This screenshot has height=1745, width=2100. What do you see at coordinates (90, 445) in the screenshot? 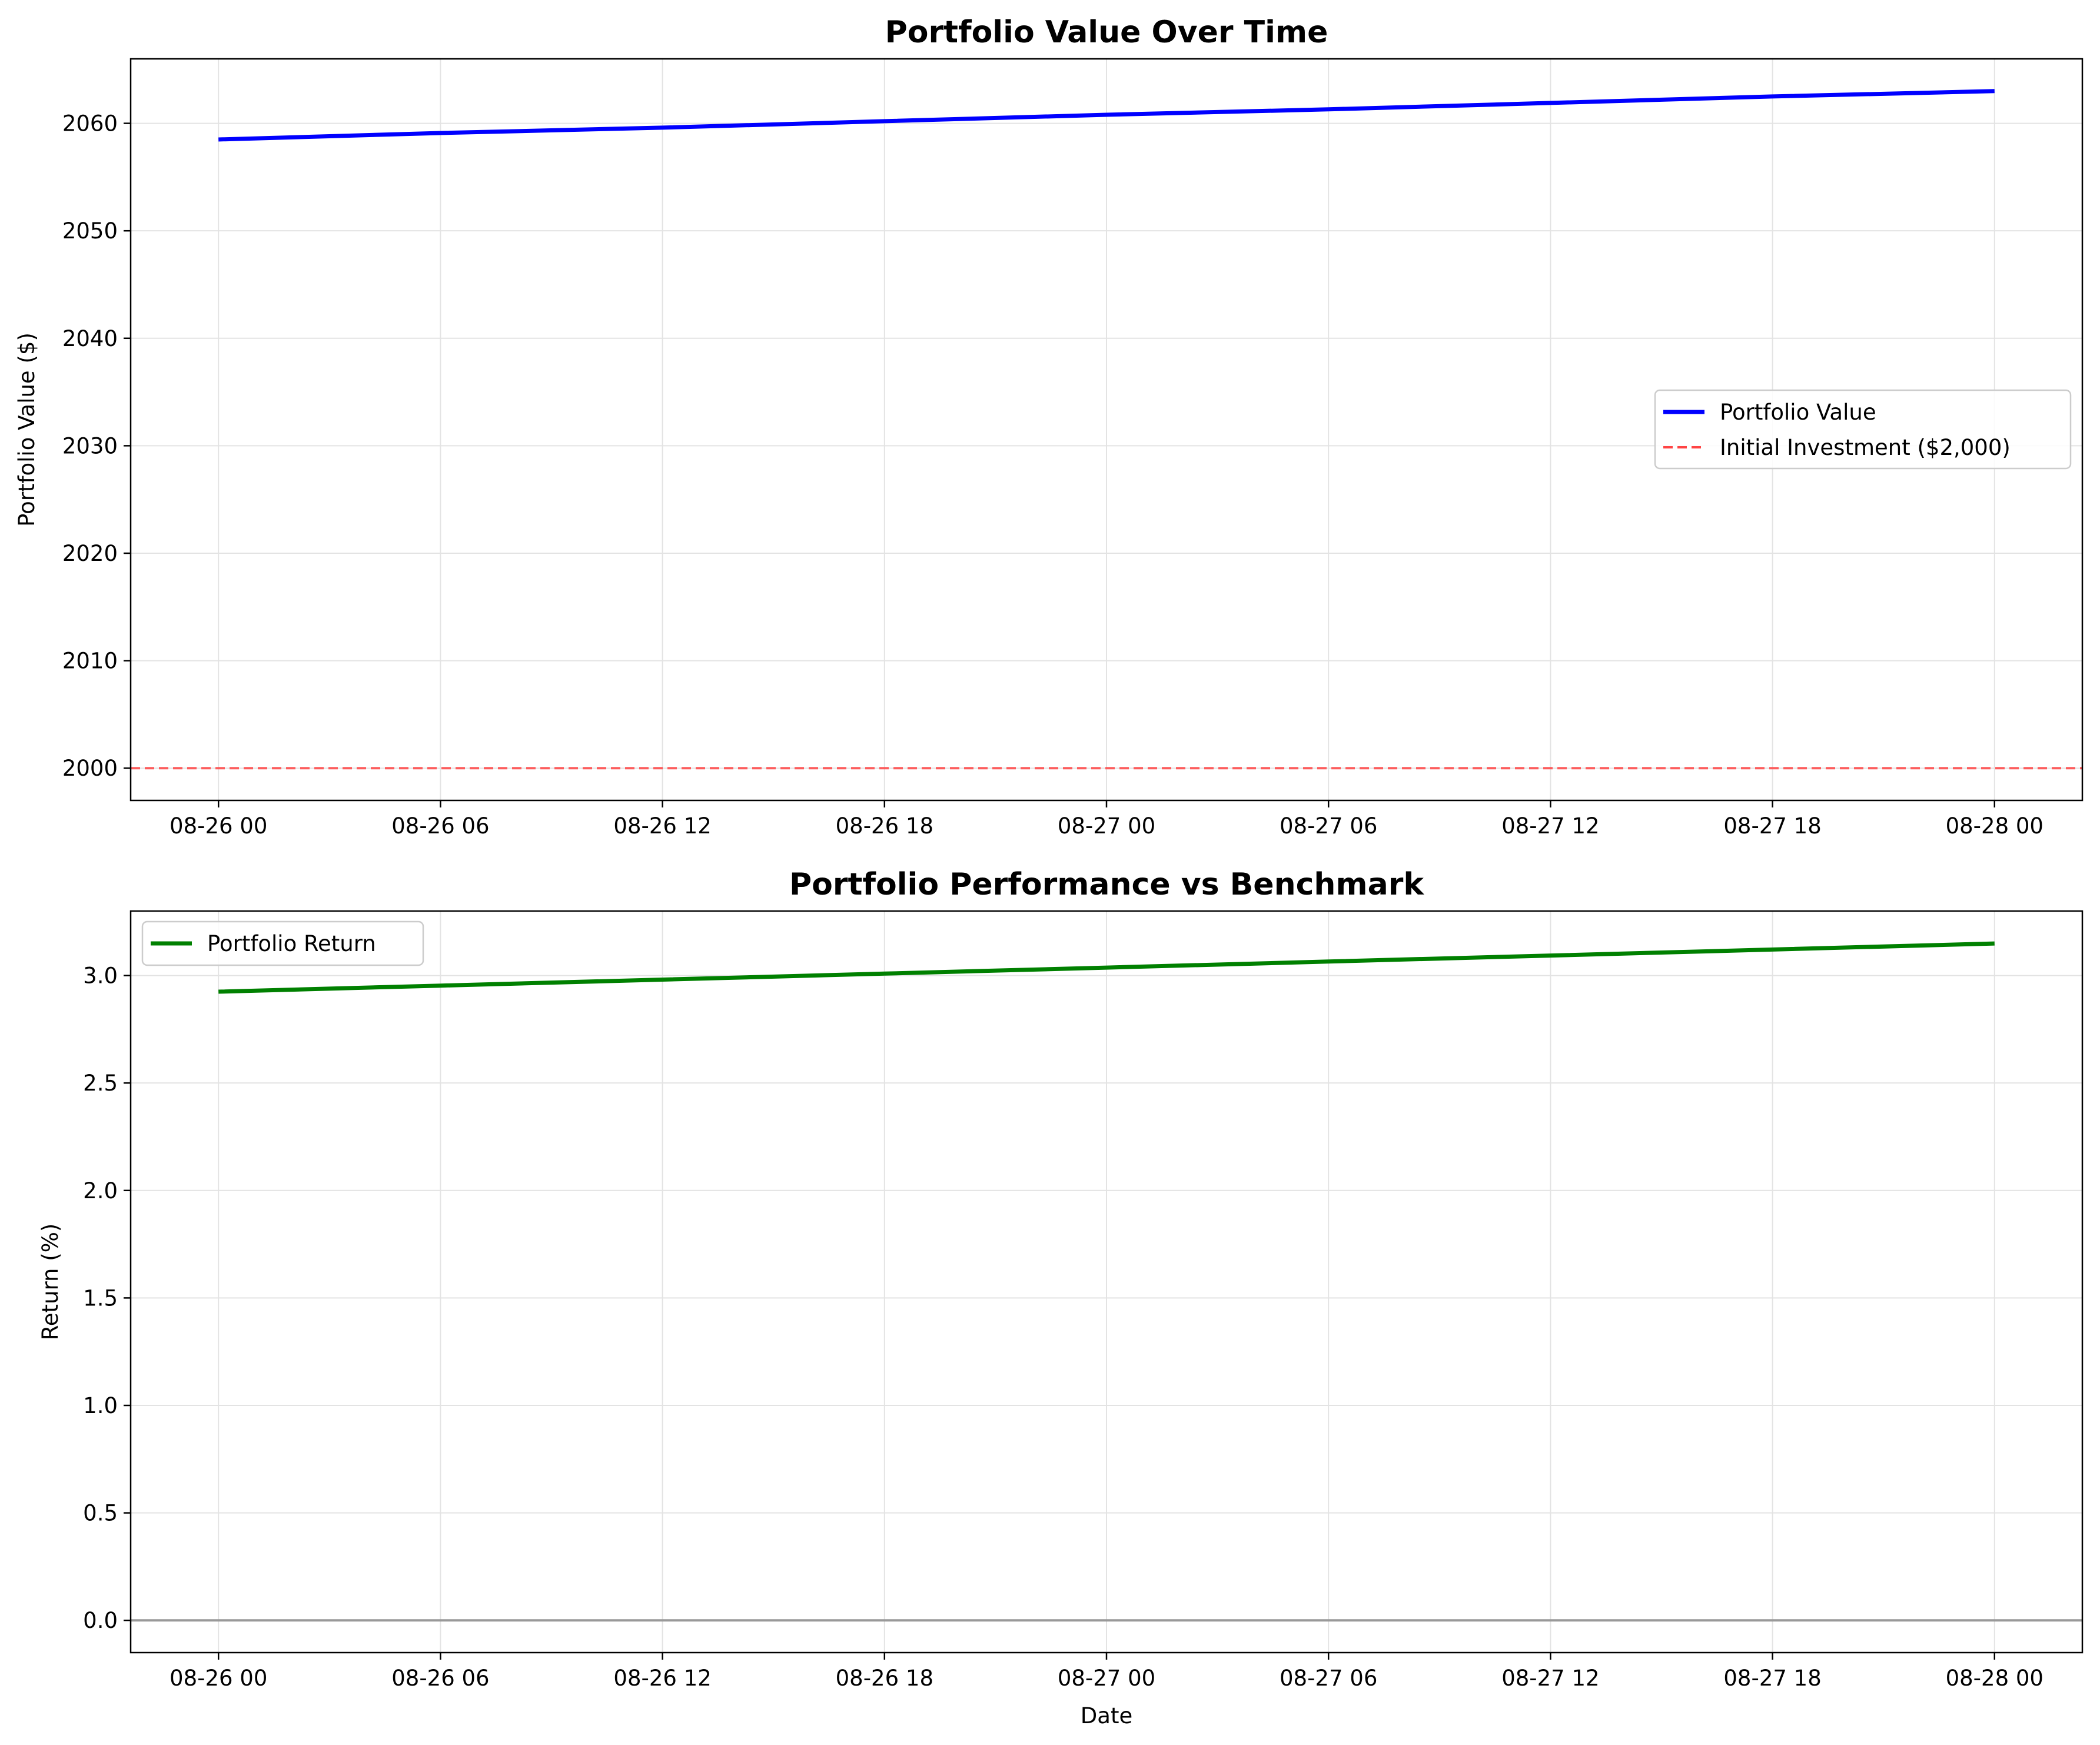
I see `y-tick-label: 2030` at bounding box center [90, 445].